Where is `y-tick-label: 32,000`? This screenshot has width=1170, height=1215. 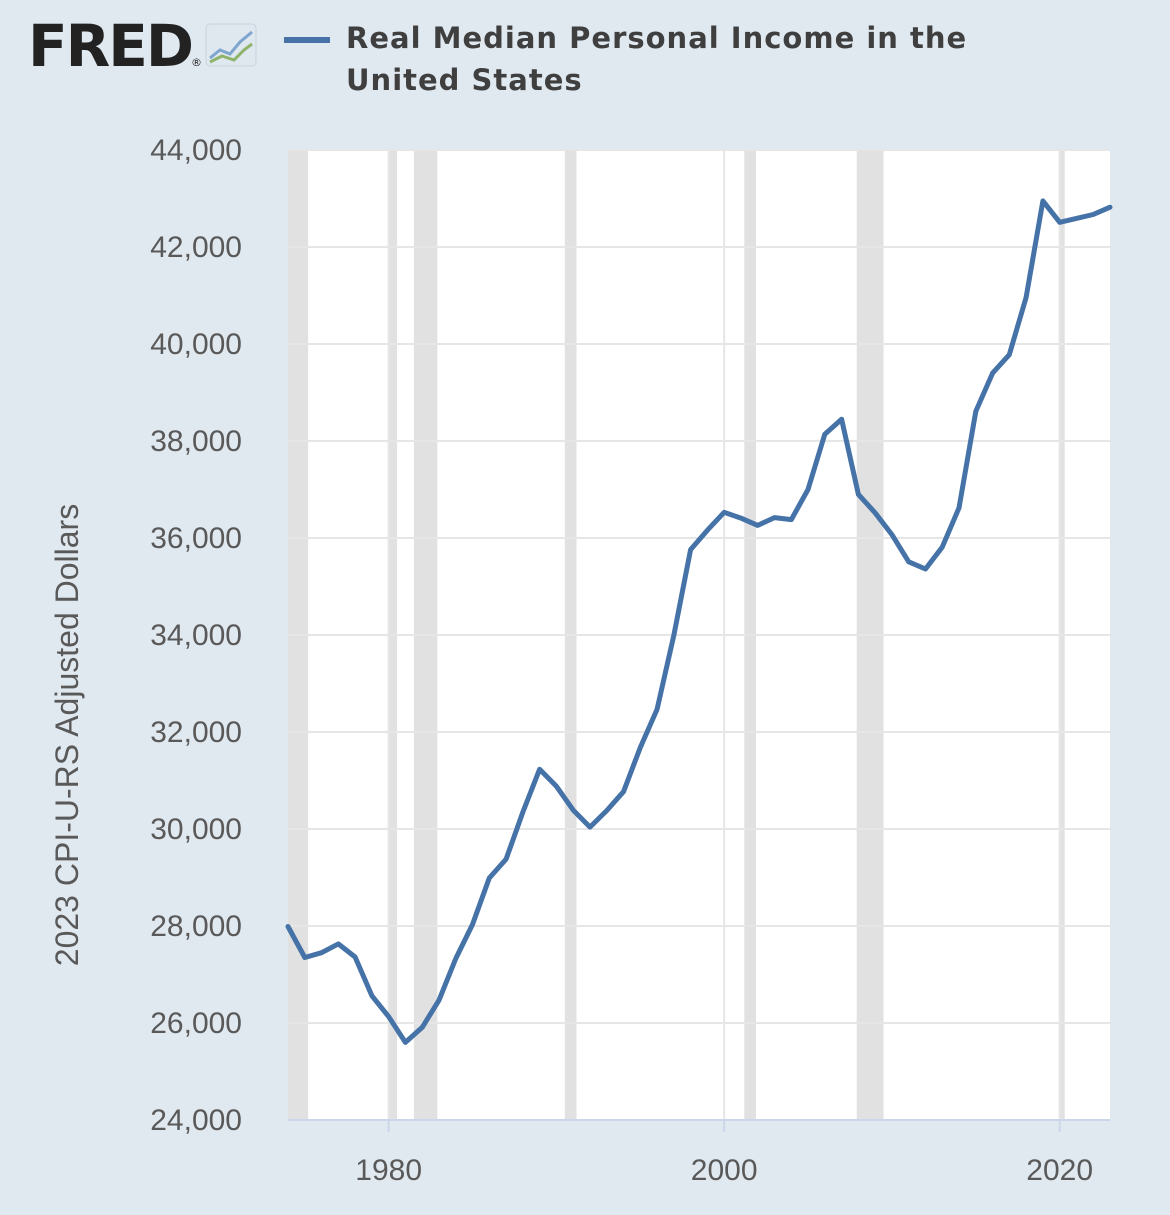
y-tick-label: 32,000 is located at coordinates (196, 732).